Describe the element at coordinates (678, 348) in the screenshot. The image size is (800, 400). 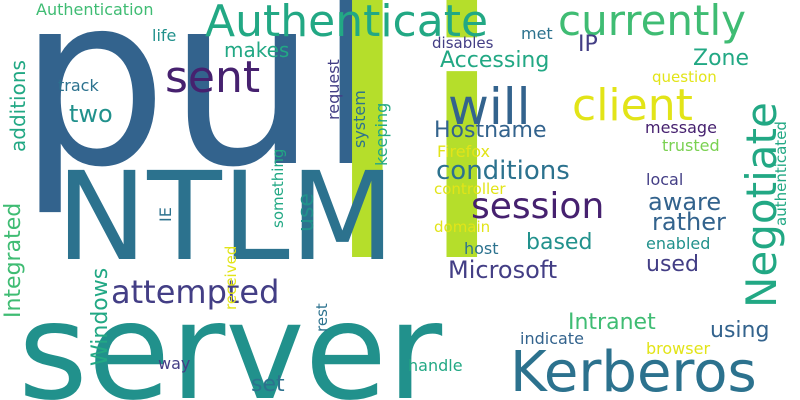
I see `word-browser: browser` at that location.